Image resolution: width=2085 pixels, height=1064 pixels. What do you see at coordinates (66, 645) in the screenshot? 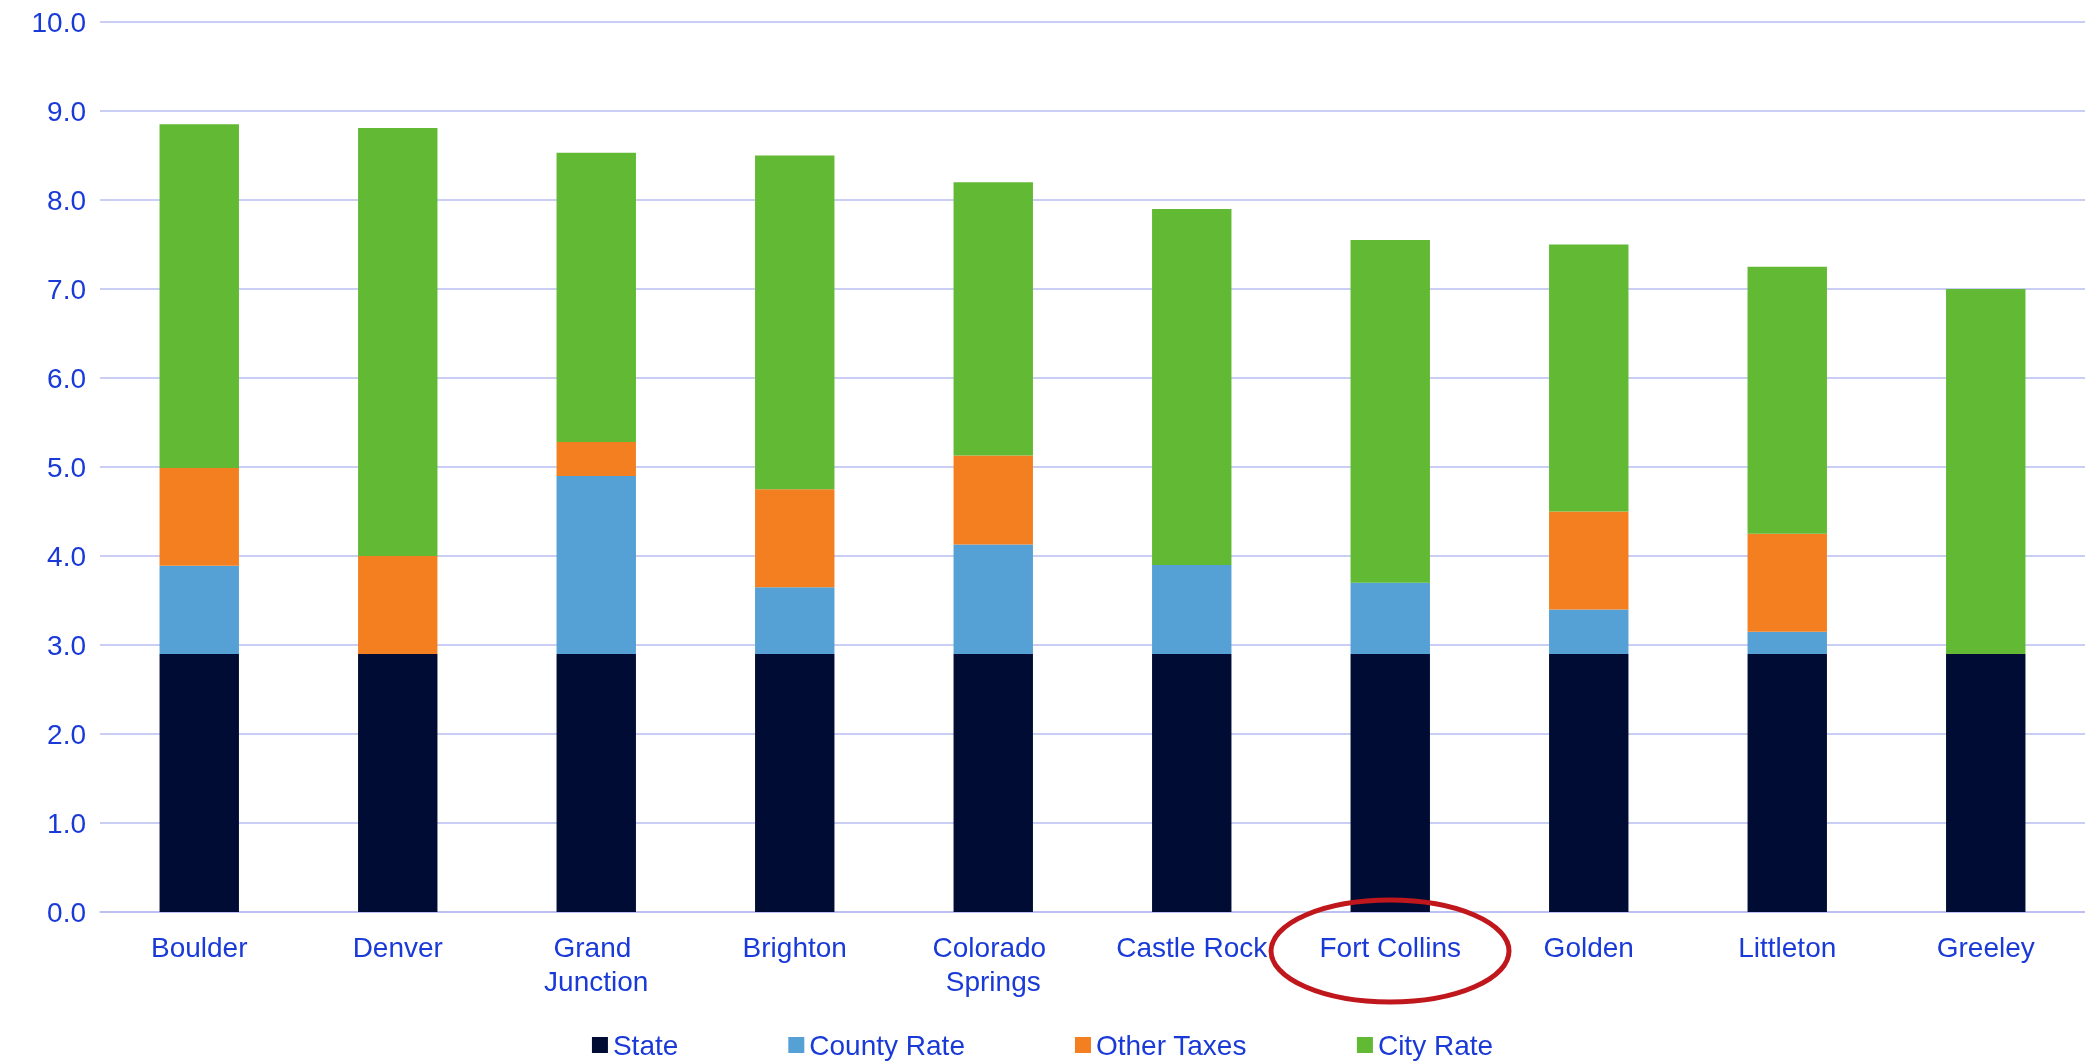
I see `y-tick-label: 3.0` at bounding box center [66, 645].